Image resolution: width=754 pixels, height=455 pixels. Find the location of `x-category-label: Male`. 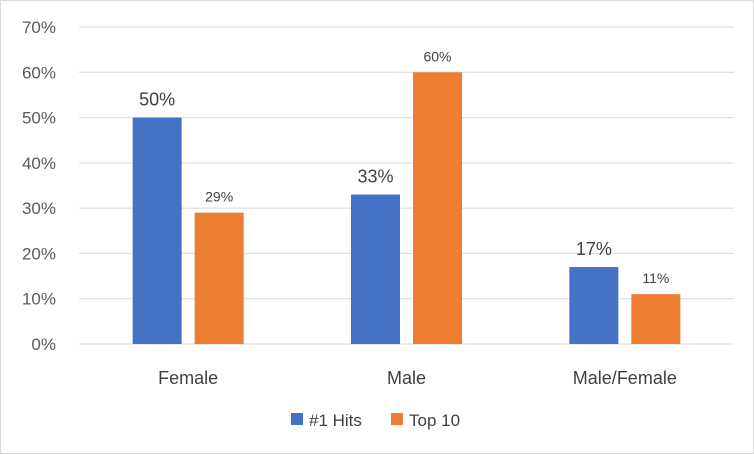

x-category-label: Male is located at coordinates (406, 378).